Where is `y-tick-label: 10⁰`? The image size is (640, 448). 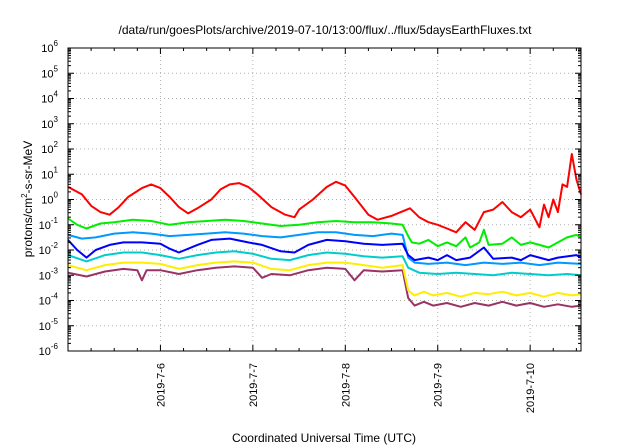 y-tick-label: 10⁰ is located at coordinates (49, 199).